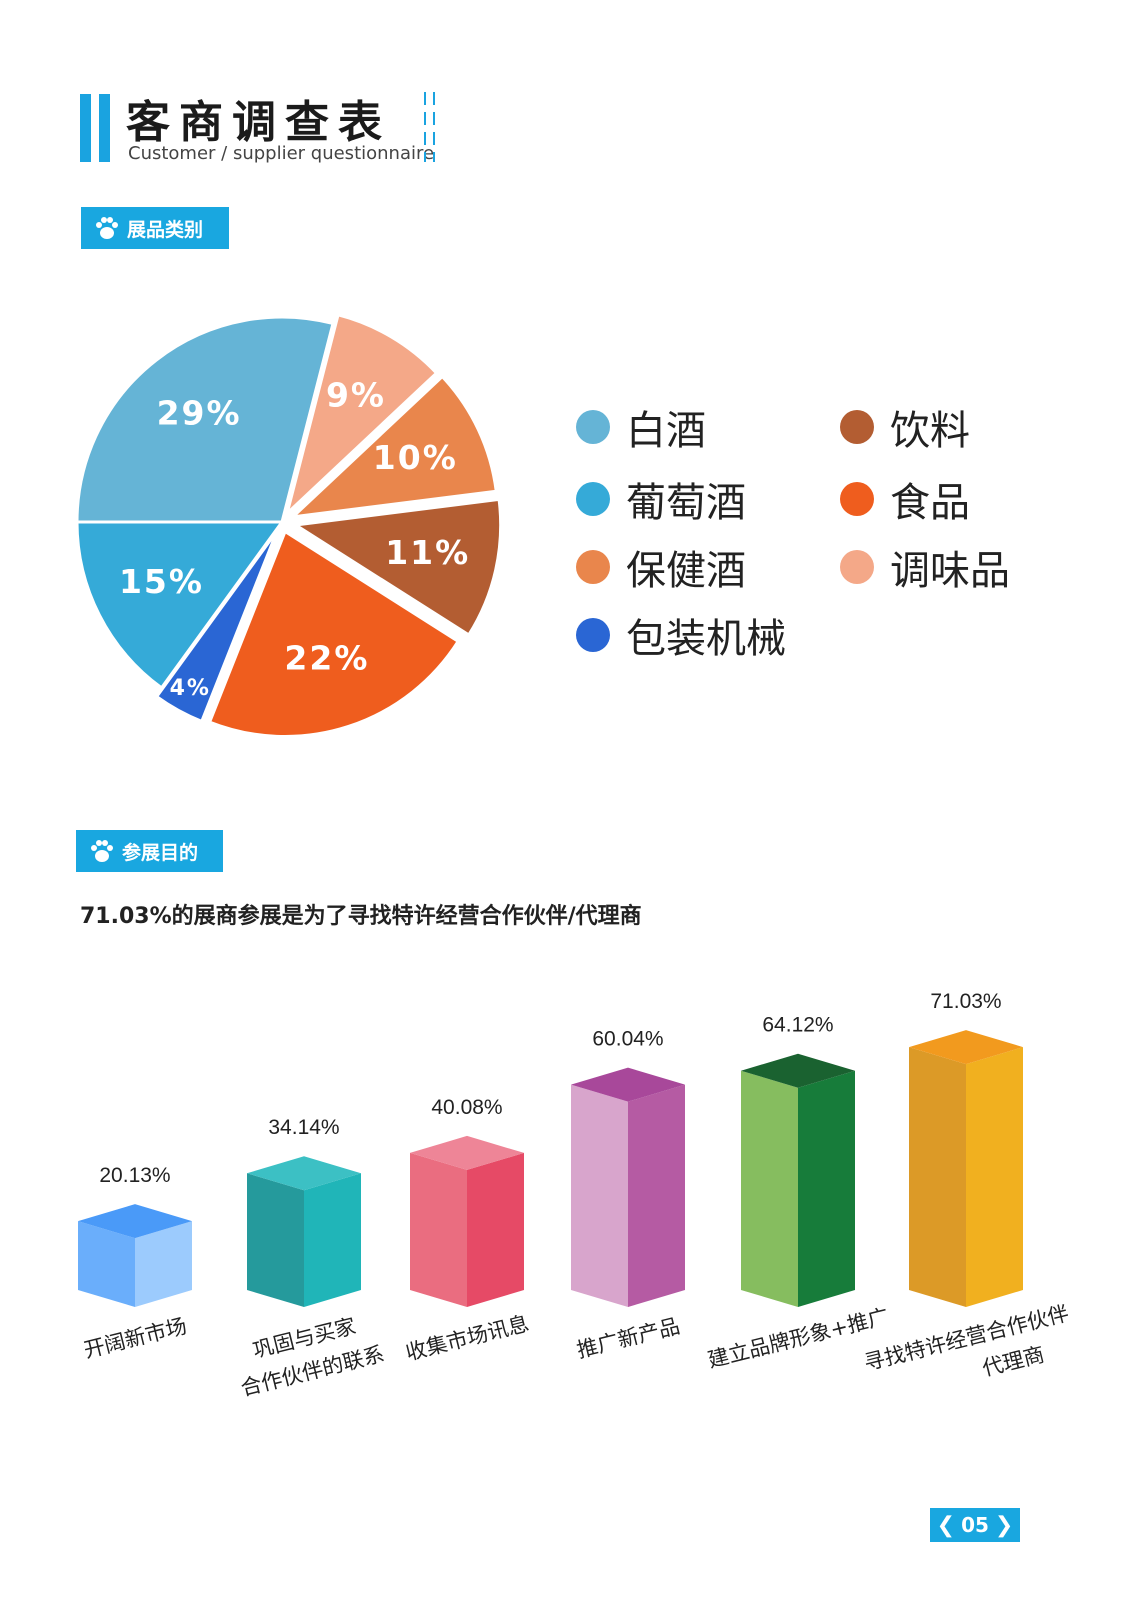 Image resolution: width=1127 pixels, height=1600 pixels. I want to click on legend-label: 调味品, so click(950, 571).